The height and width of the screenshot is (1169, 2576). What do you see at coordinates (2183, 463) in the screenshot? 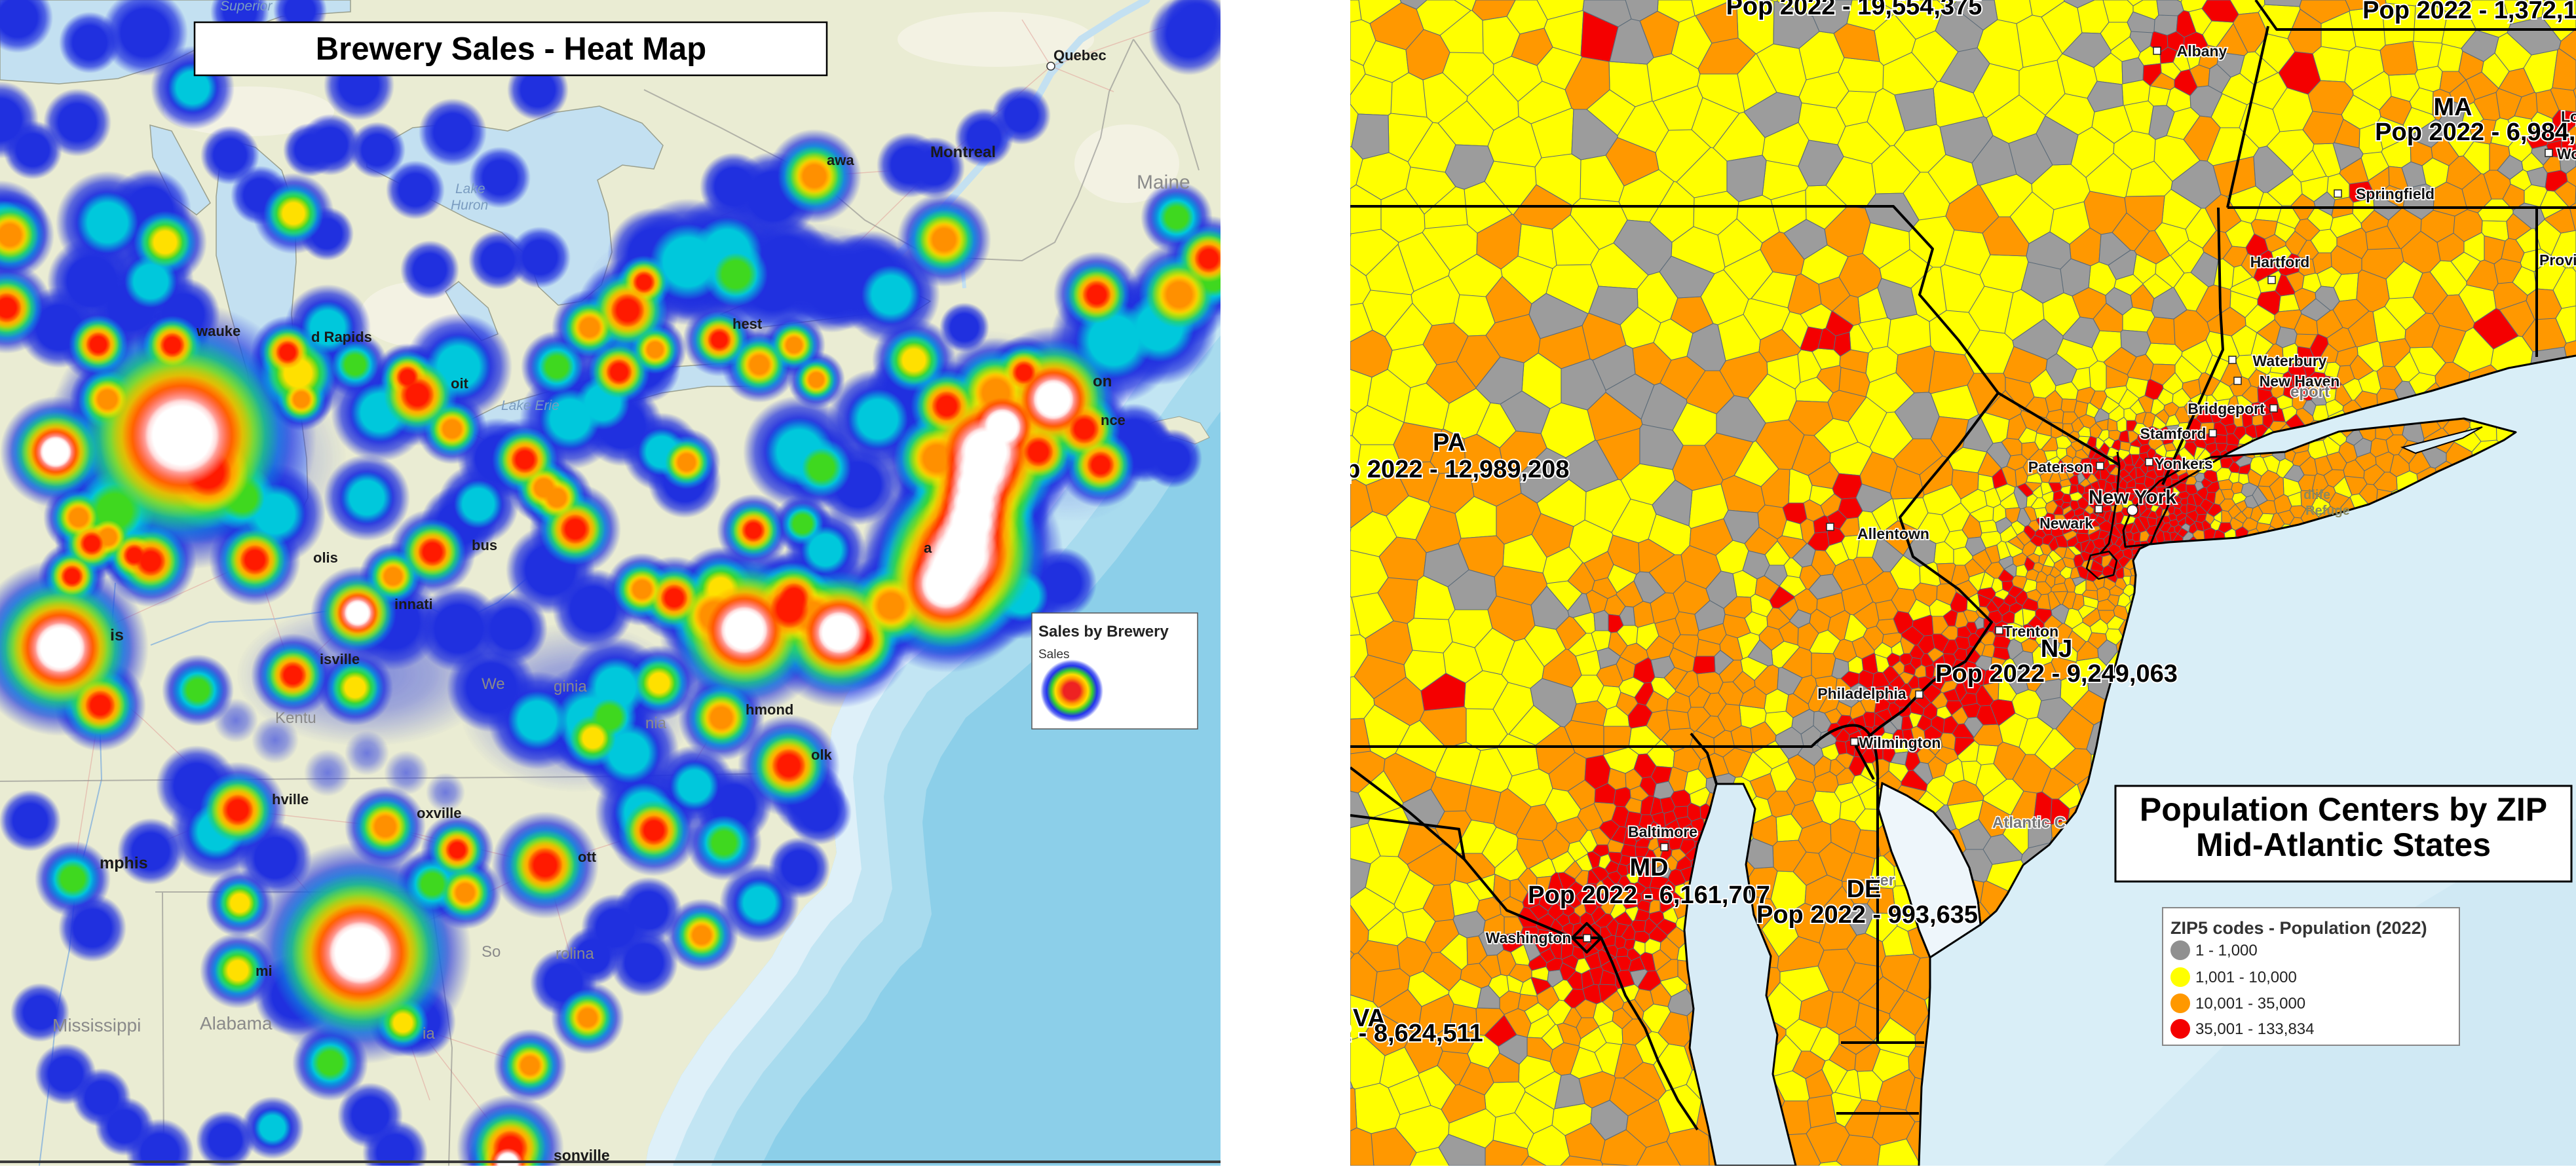
I see `svg-text: Yonkers` at bounding box center [2183, 463].